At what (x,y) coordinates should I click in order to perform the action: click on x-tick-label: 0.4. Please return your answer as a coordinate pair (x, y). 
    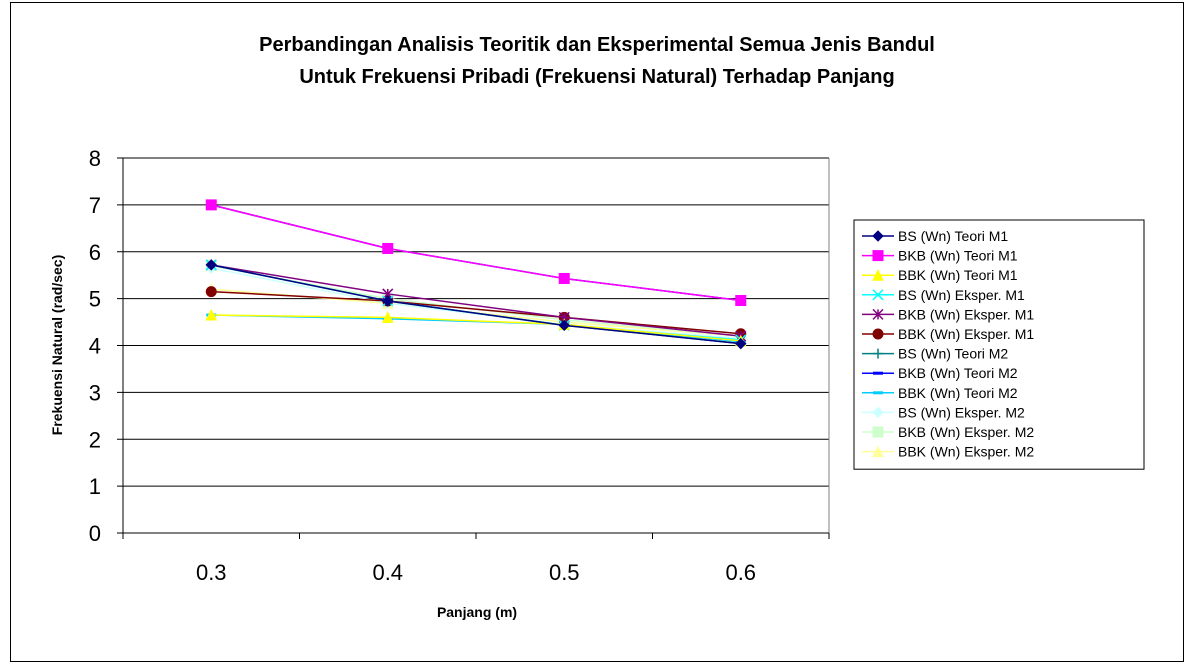
    Looking at the image, I should click on (387, 572).